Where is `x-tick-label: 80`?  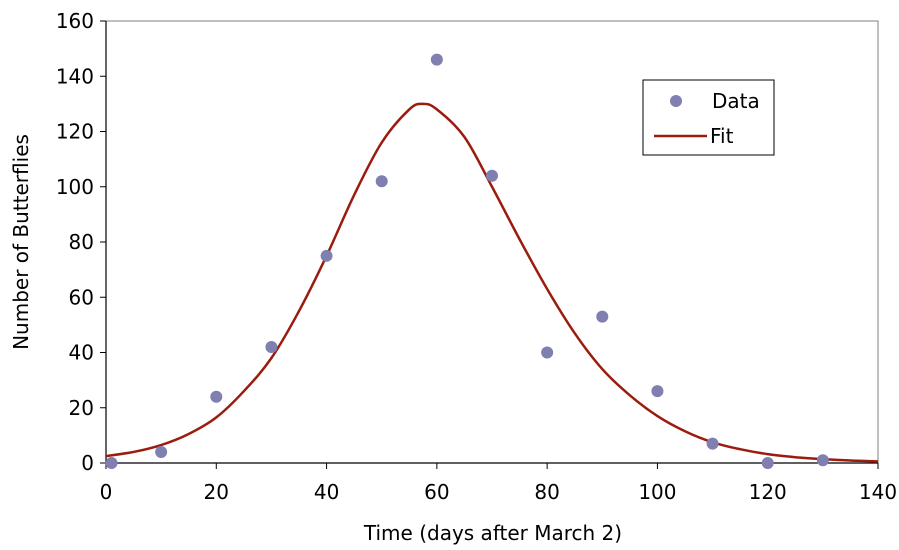
x-tick-label: 80 is located at coordinates (546, 492).